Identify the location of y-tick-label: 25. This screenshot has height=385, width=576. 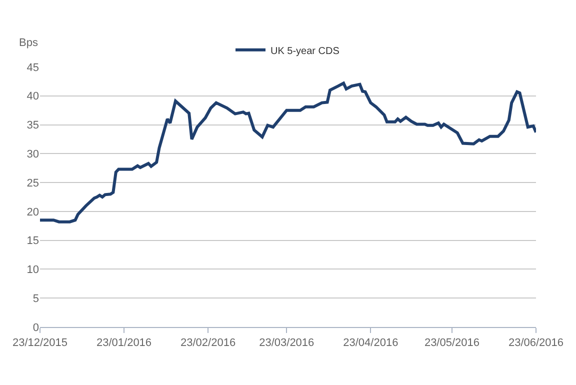
(32, 183).